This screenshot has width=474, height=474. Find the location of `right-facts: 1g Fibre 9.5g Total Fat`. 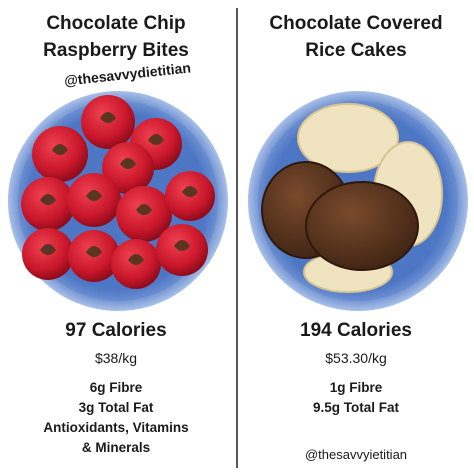

right-facts: 1g Fibre 9.5g Total Fat is located at coordinates (356, 398).